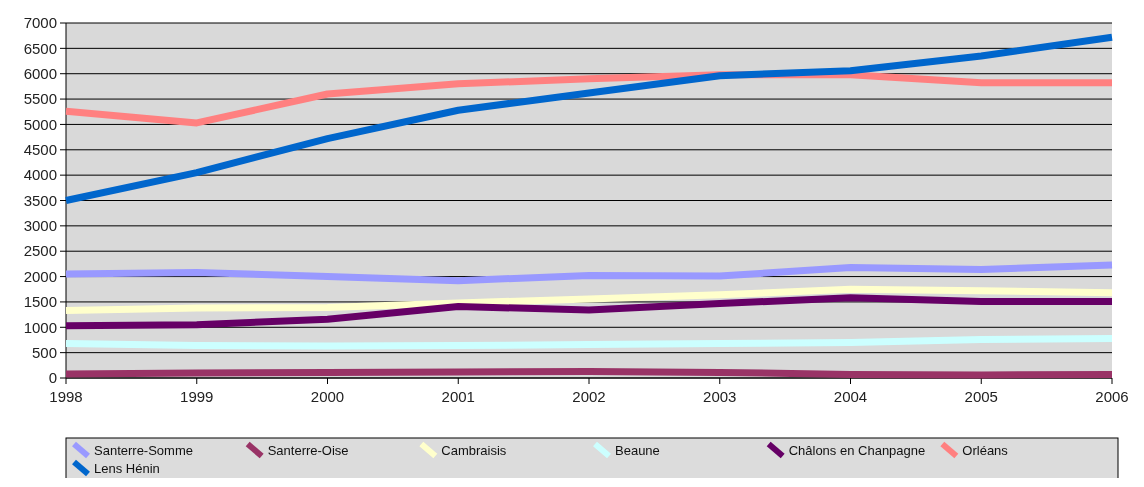 This screenshot has width=1144, height=487. What do you see at coordinates (1112, 396) in the screenshot?
I see `x-tick-label: 2006` at bounding box center [1112, 396].